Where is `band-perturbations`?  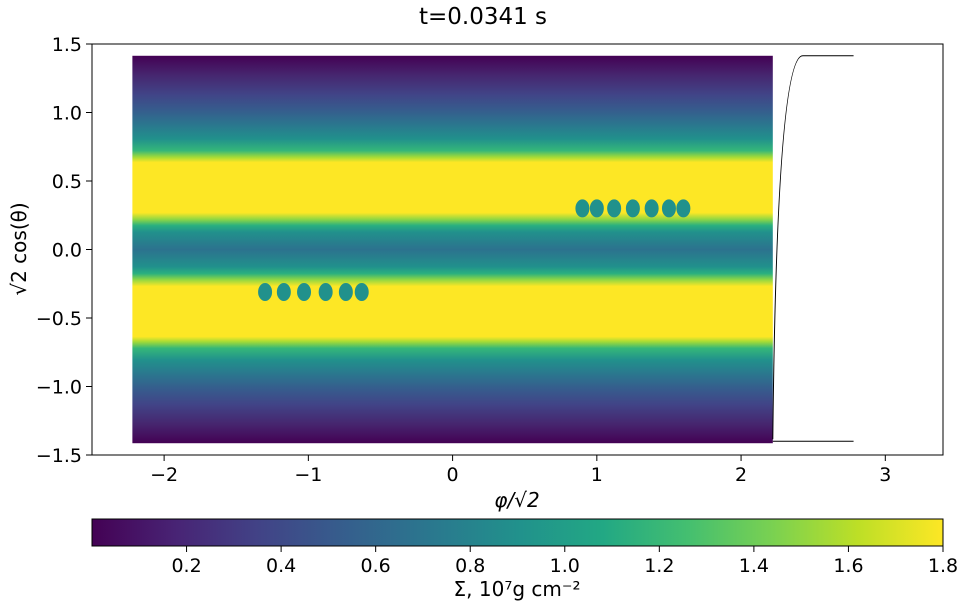
band-perturbations is located at coordinates (474, 250).